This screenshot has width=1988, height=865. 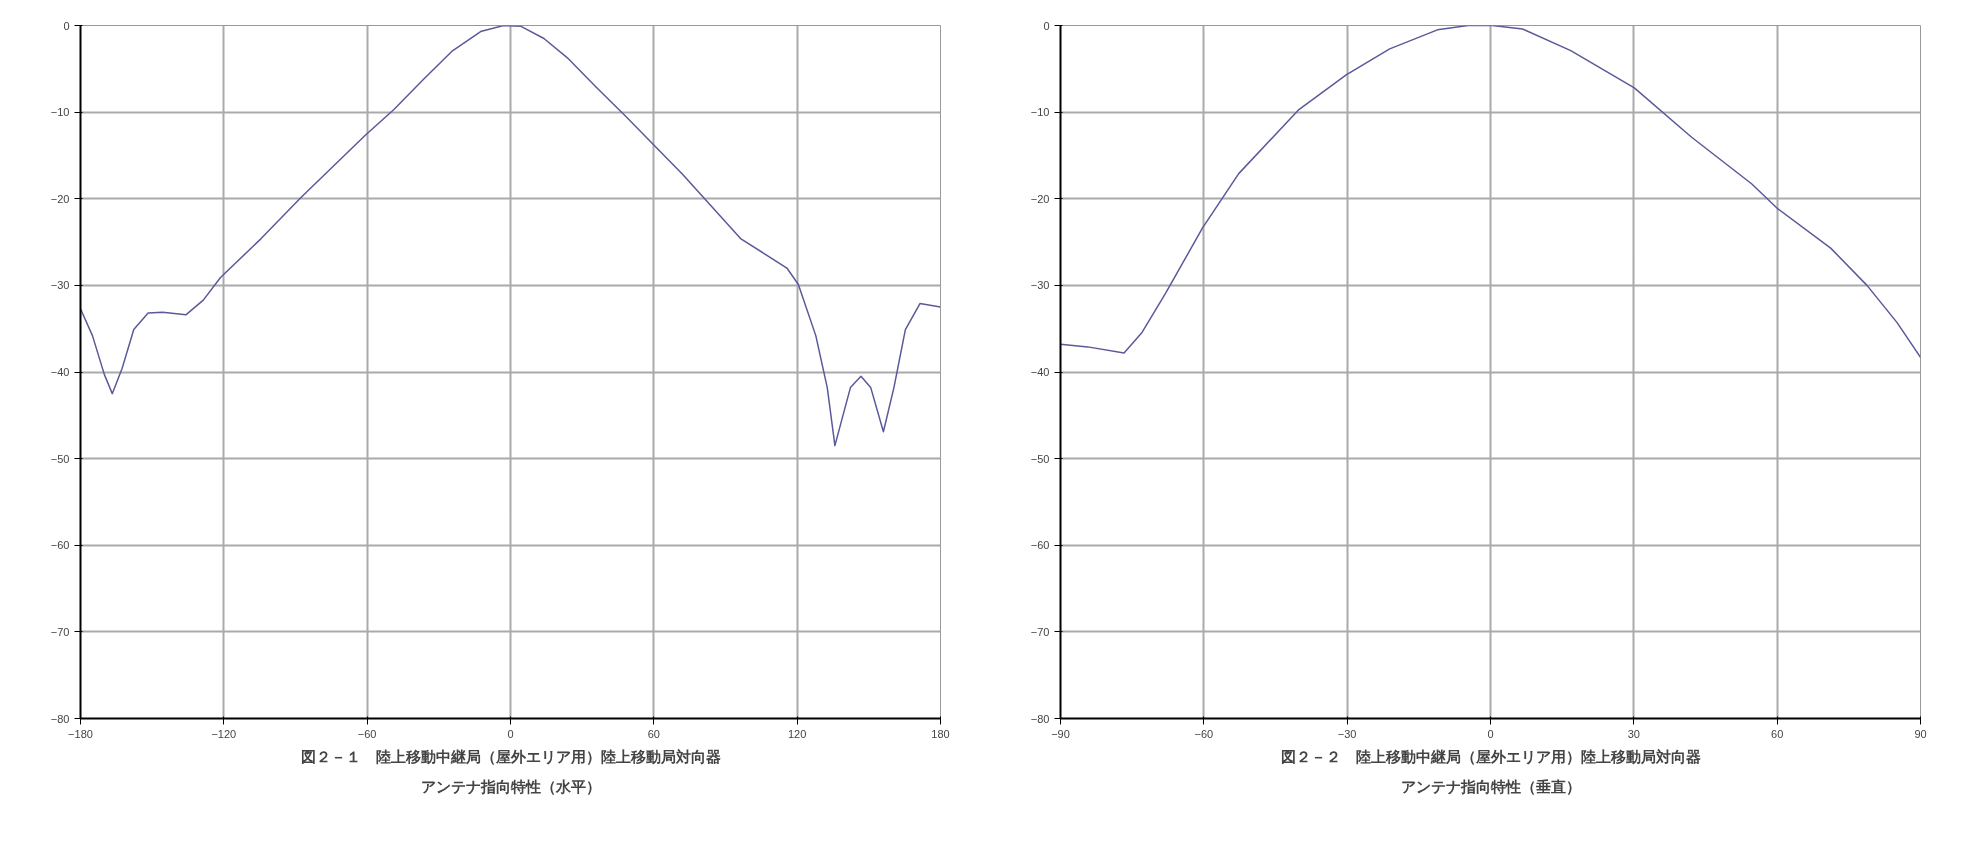 I want to click on x-tick-label: −180, so click(x=80, y=733).